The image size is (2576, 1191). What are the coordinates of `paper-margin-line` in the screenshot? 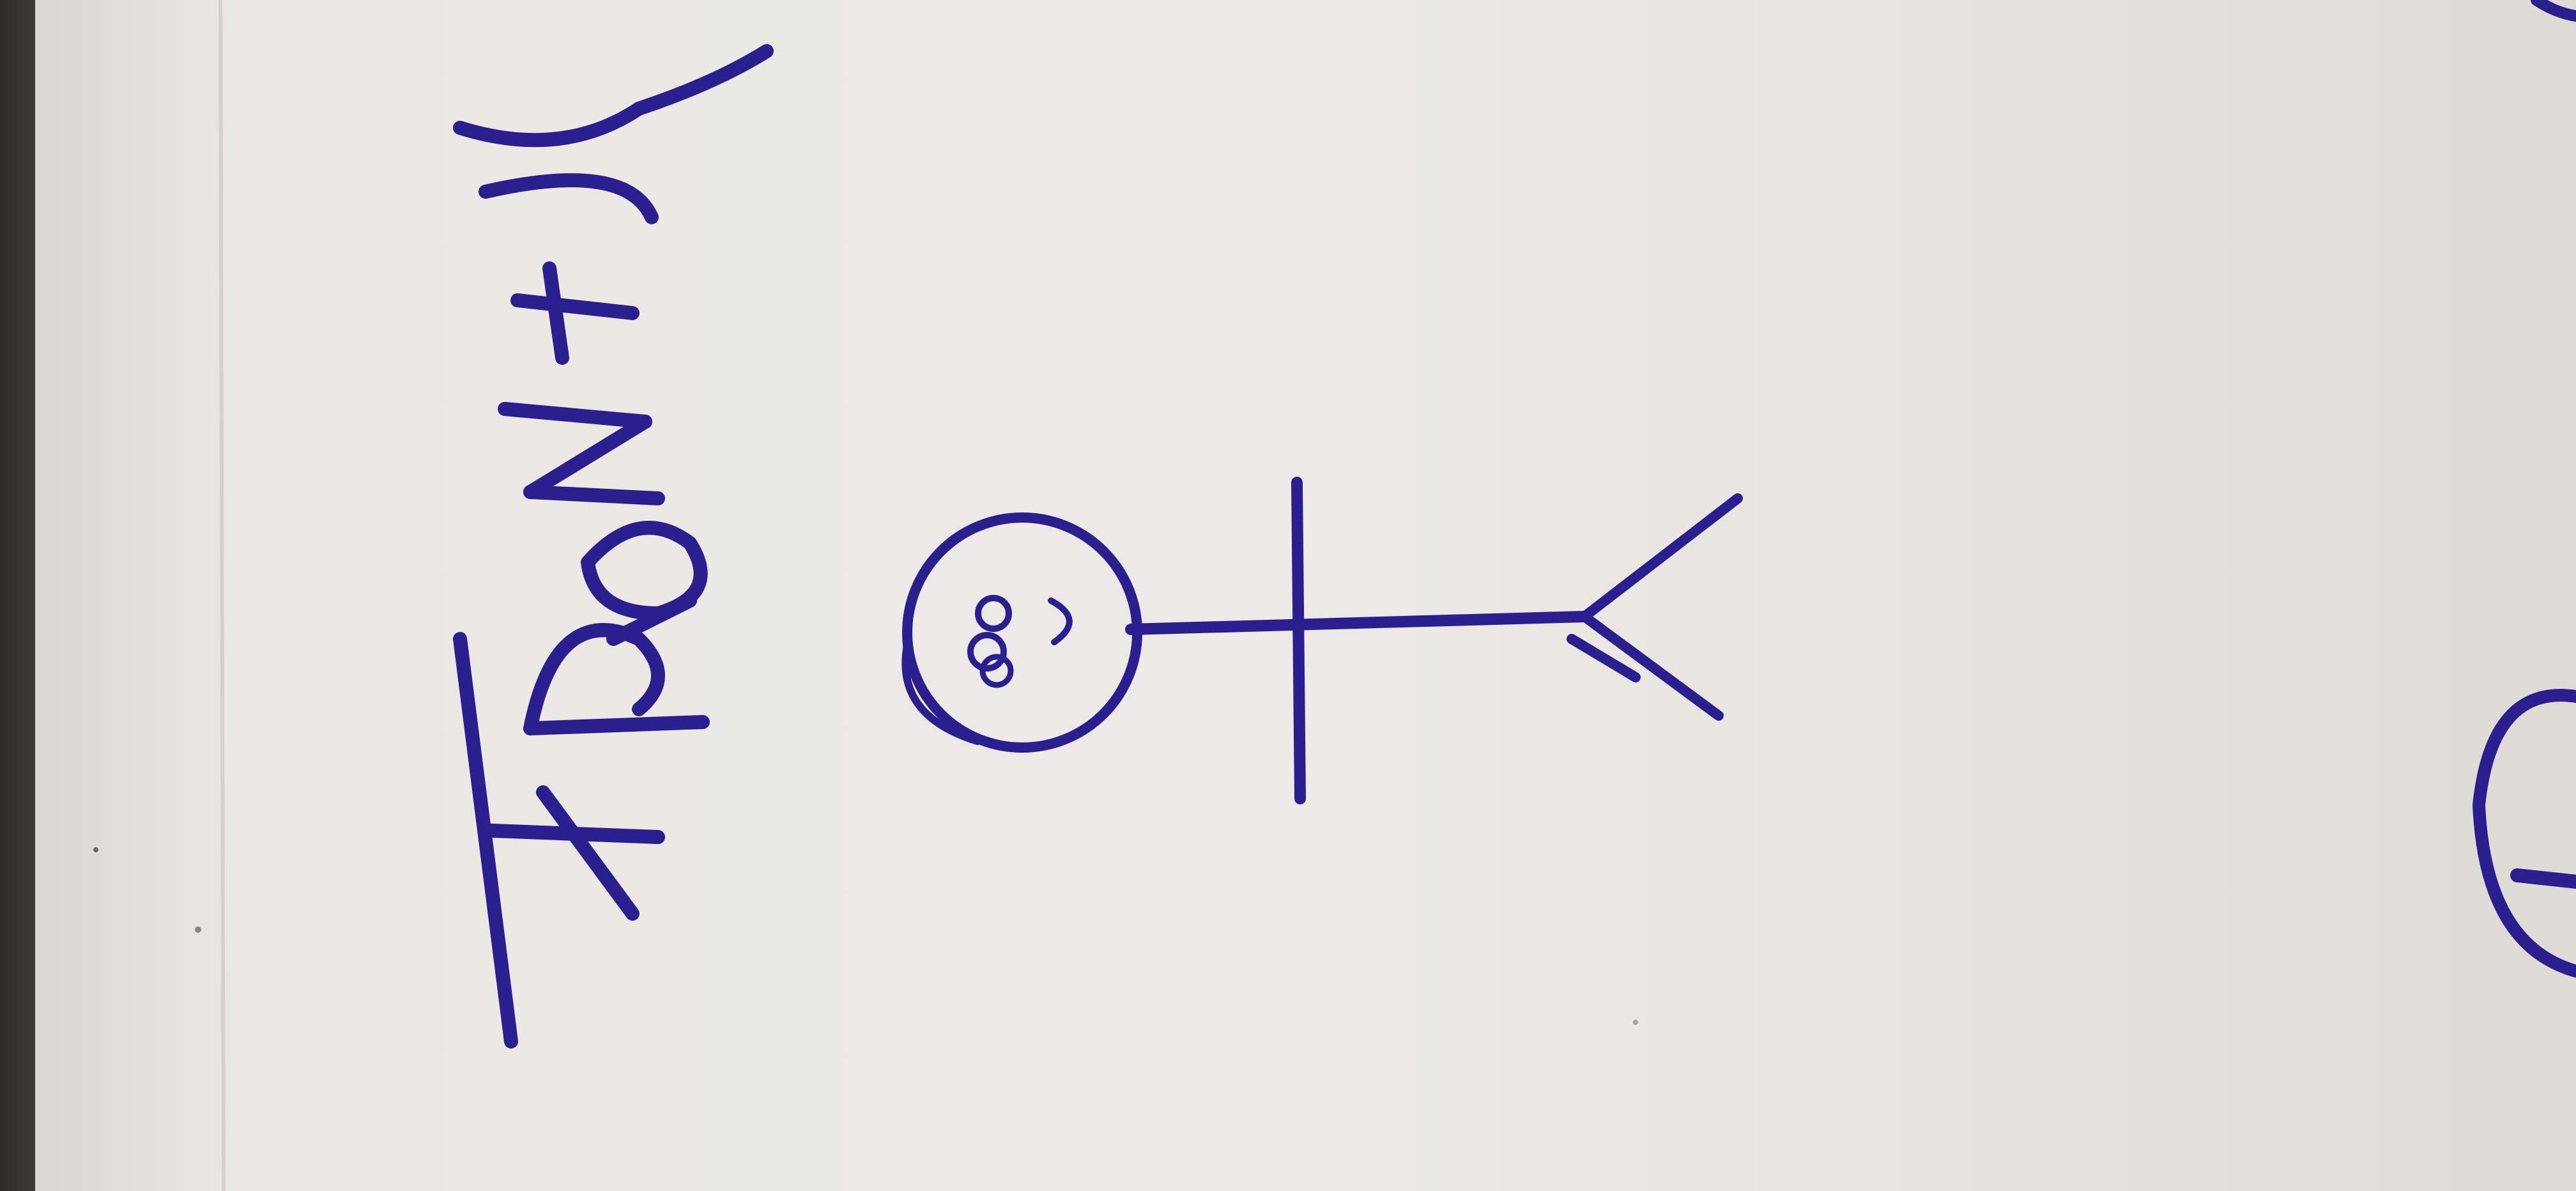 It's located at (222, 595).